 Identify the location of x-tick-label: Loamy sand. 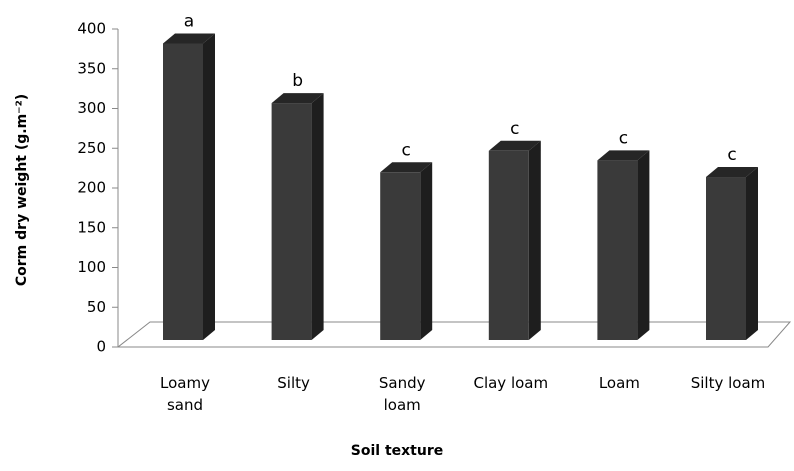
(185, 394).